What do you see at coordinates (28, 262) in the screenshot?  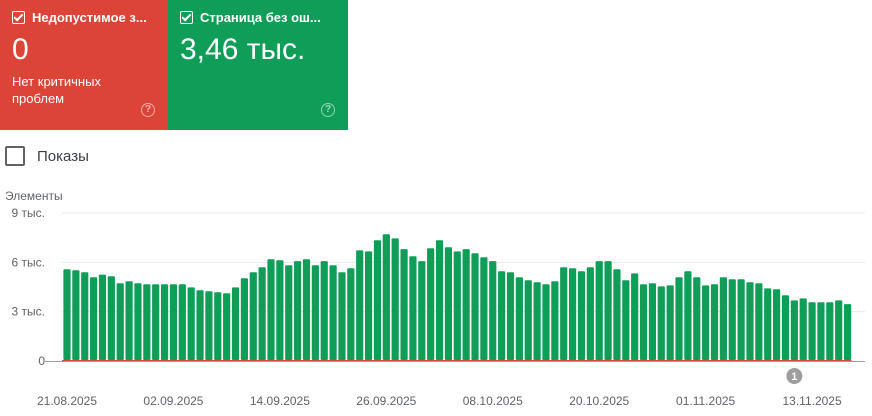 I see `y-tick-label: 6 тыс.` at bounding box center [28, 262].